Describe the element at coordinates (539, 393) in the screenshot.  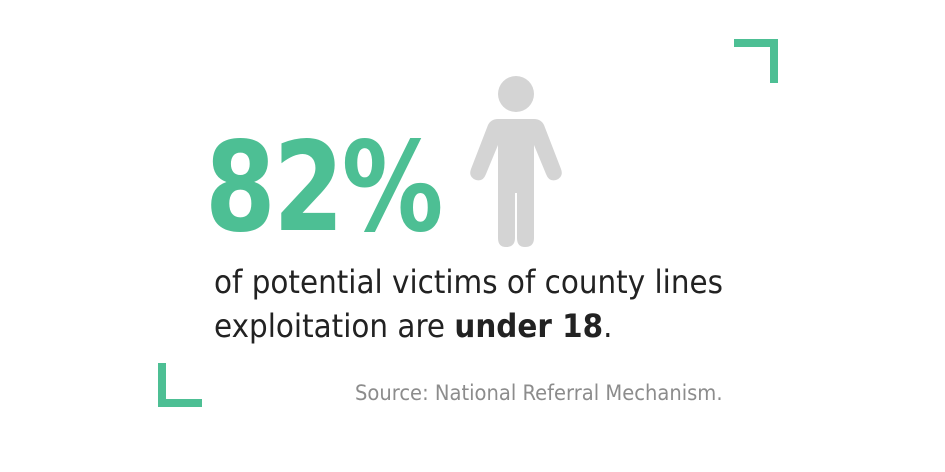
I see `source-citation: Source: National Referral Mechanism.` at that location.